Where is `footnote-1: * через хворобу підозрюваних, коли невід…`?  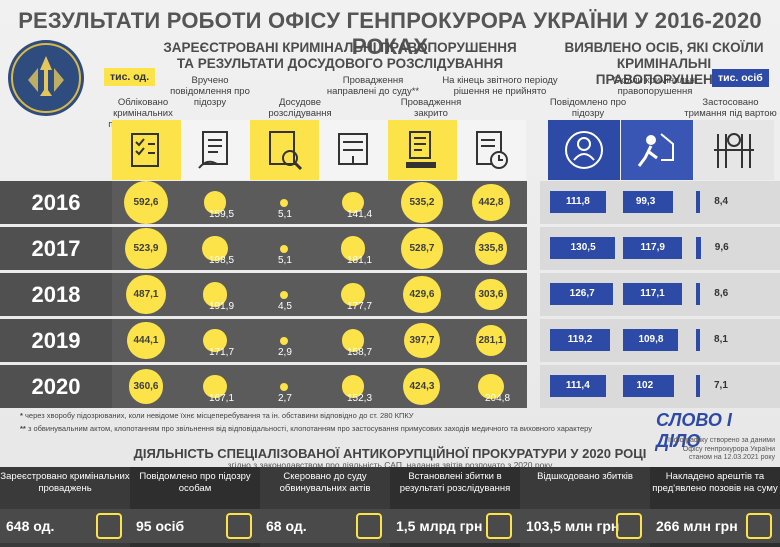
footnote-1: * через хворобу підозрюваних, коли невід… is located at coordinates (217, 415).